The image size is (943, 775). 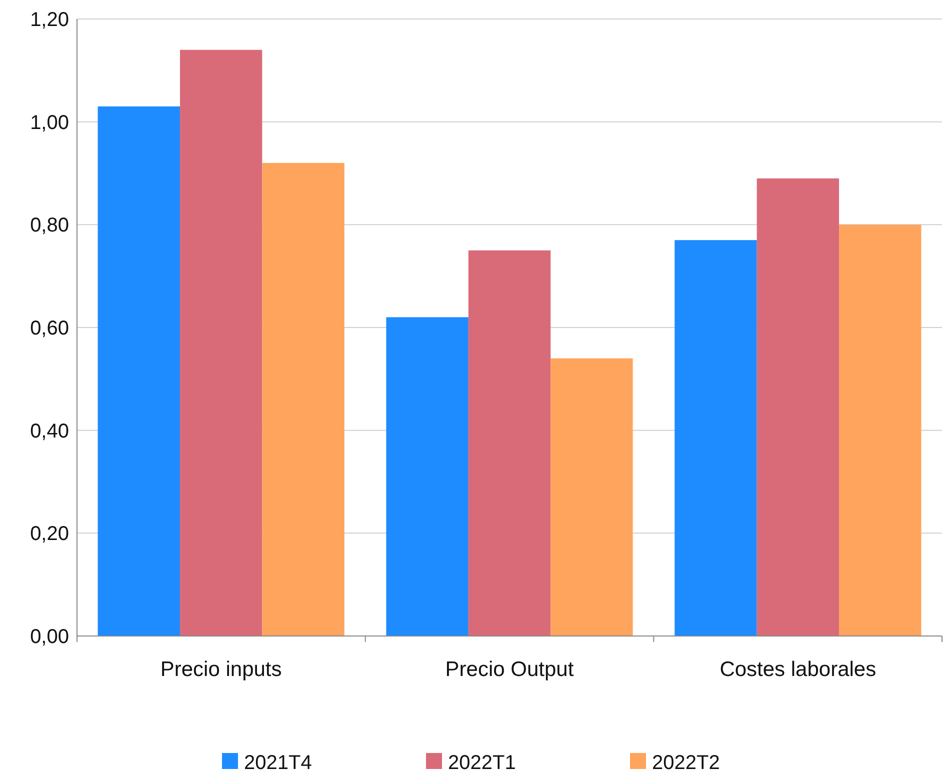 What do you see at coordinates (49, 534) in the screenshot?
I see `y-tick-label: 0,20` at bounding box center [49, 534].